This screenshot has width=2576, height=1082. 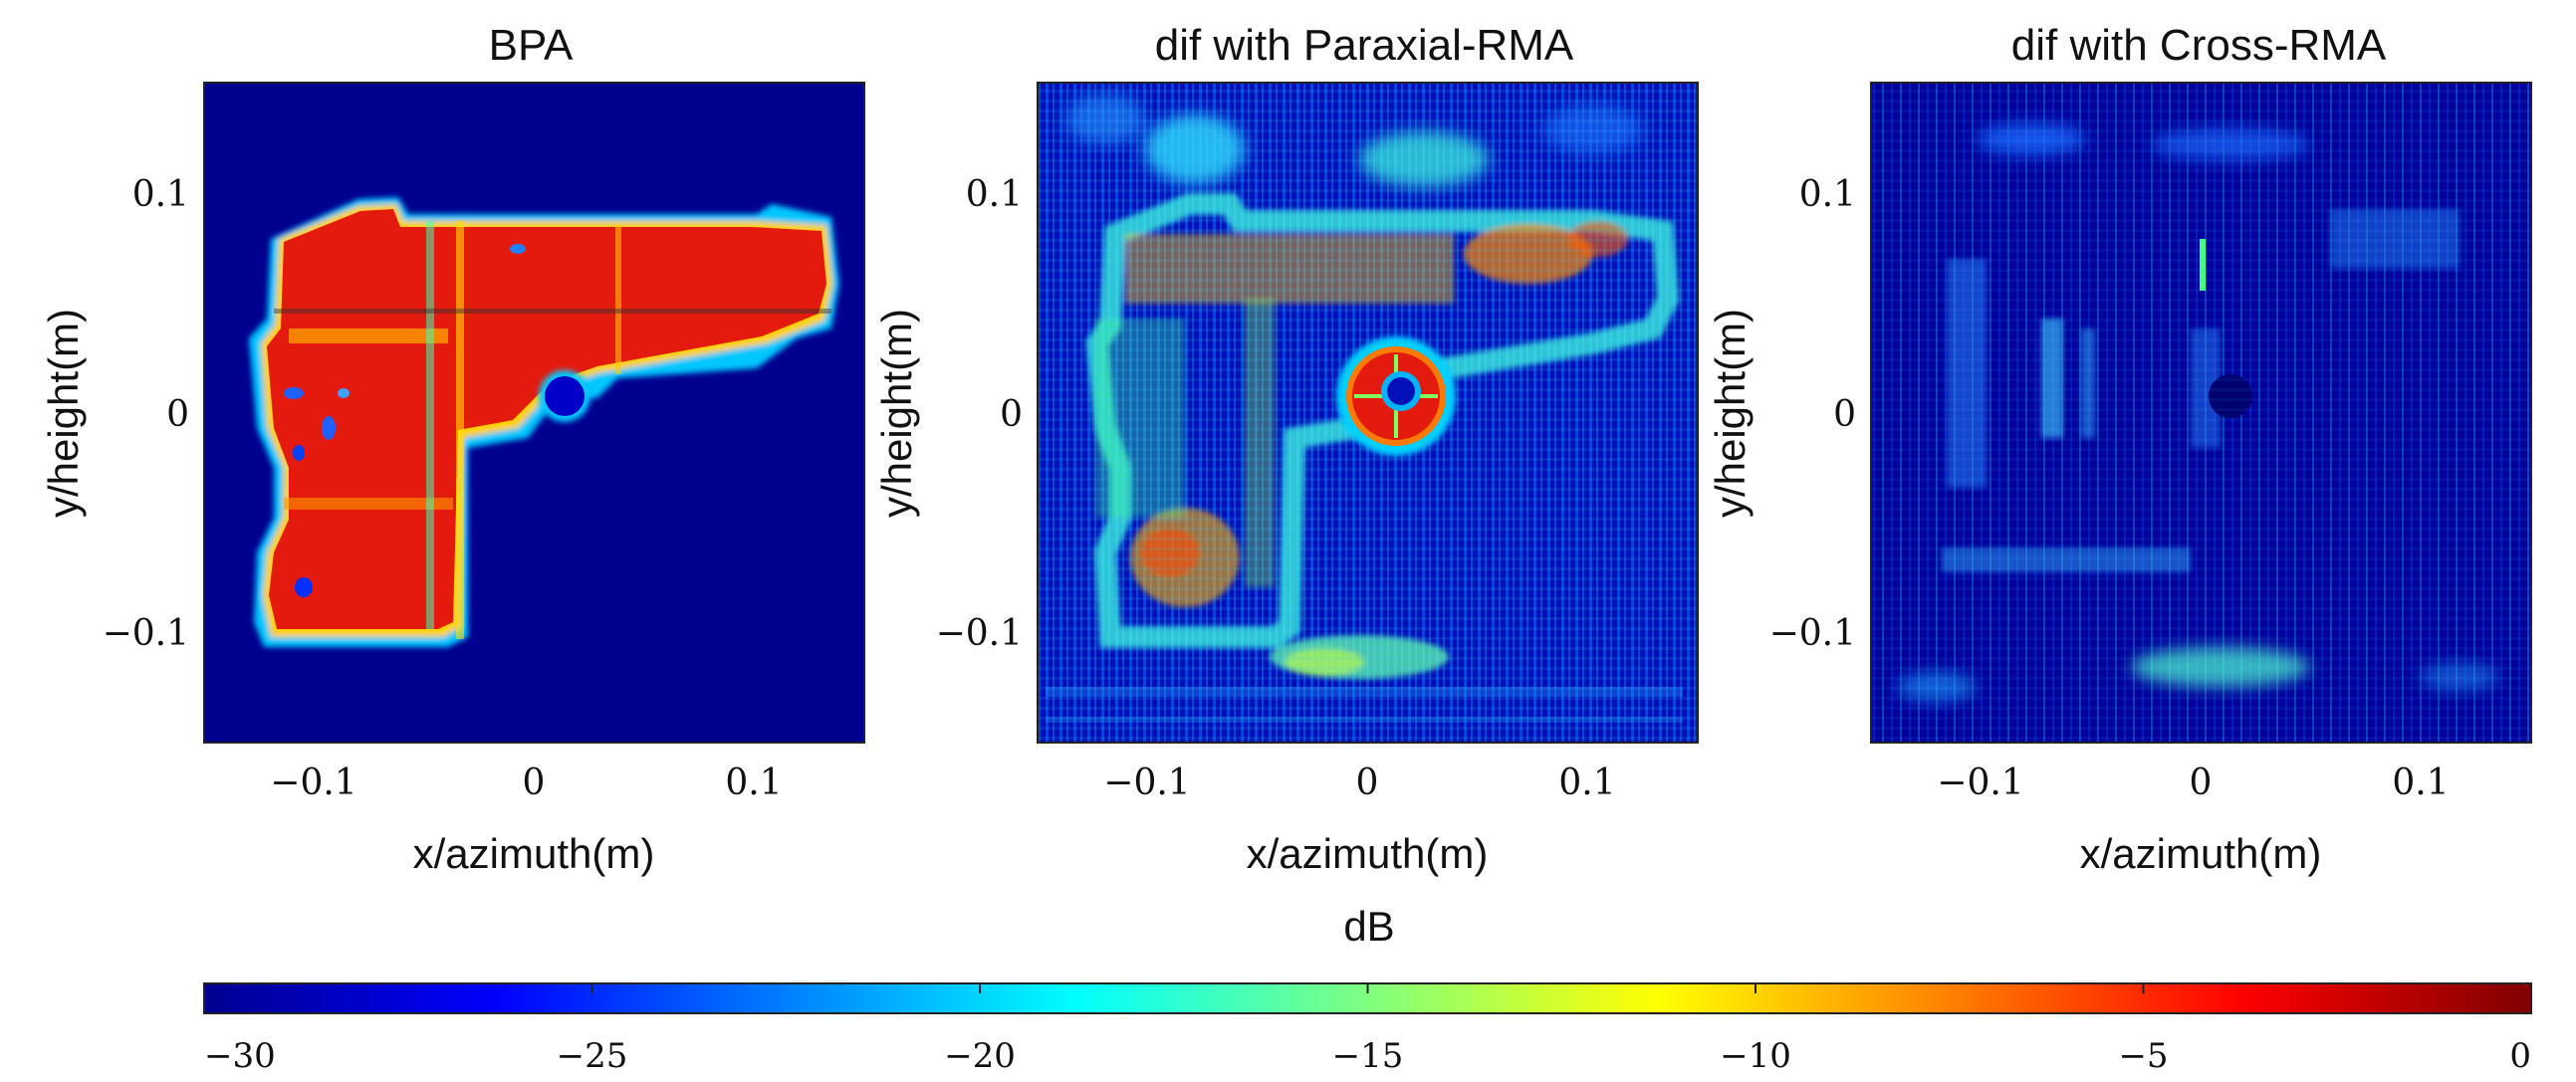 What do you see at coordinates (1755, 1056) in the screenshot?
I see `colorbar-tick-label: −10` at bounding box center [1755, 1056].